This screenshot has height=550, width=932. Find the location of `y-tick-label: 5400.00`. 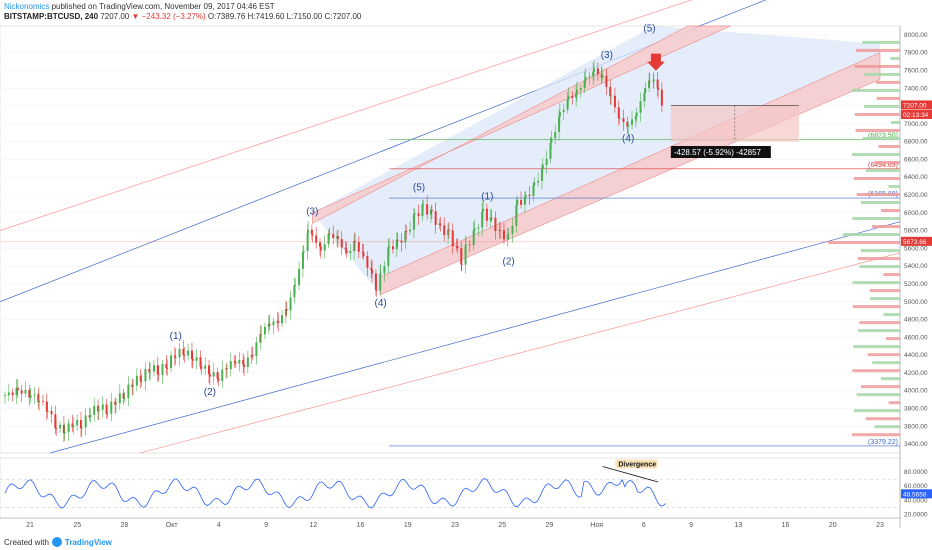

y-tick-label: 5400.00 is located at coordinates (916, 266).